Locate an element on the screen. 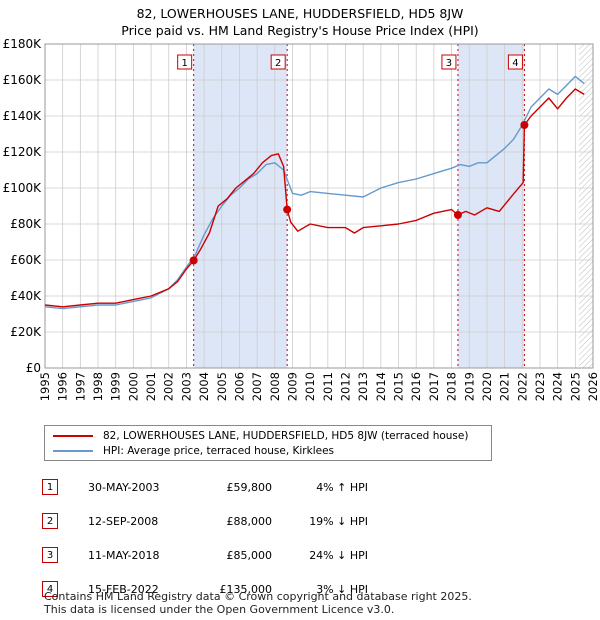 The height and width of the screenshot is (620, 600). sale-number-badge: 3 is located at coordinates (50, 555).